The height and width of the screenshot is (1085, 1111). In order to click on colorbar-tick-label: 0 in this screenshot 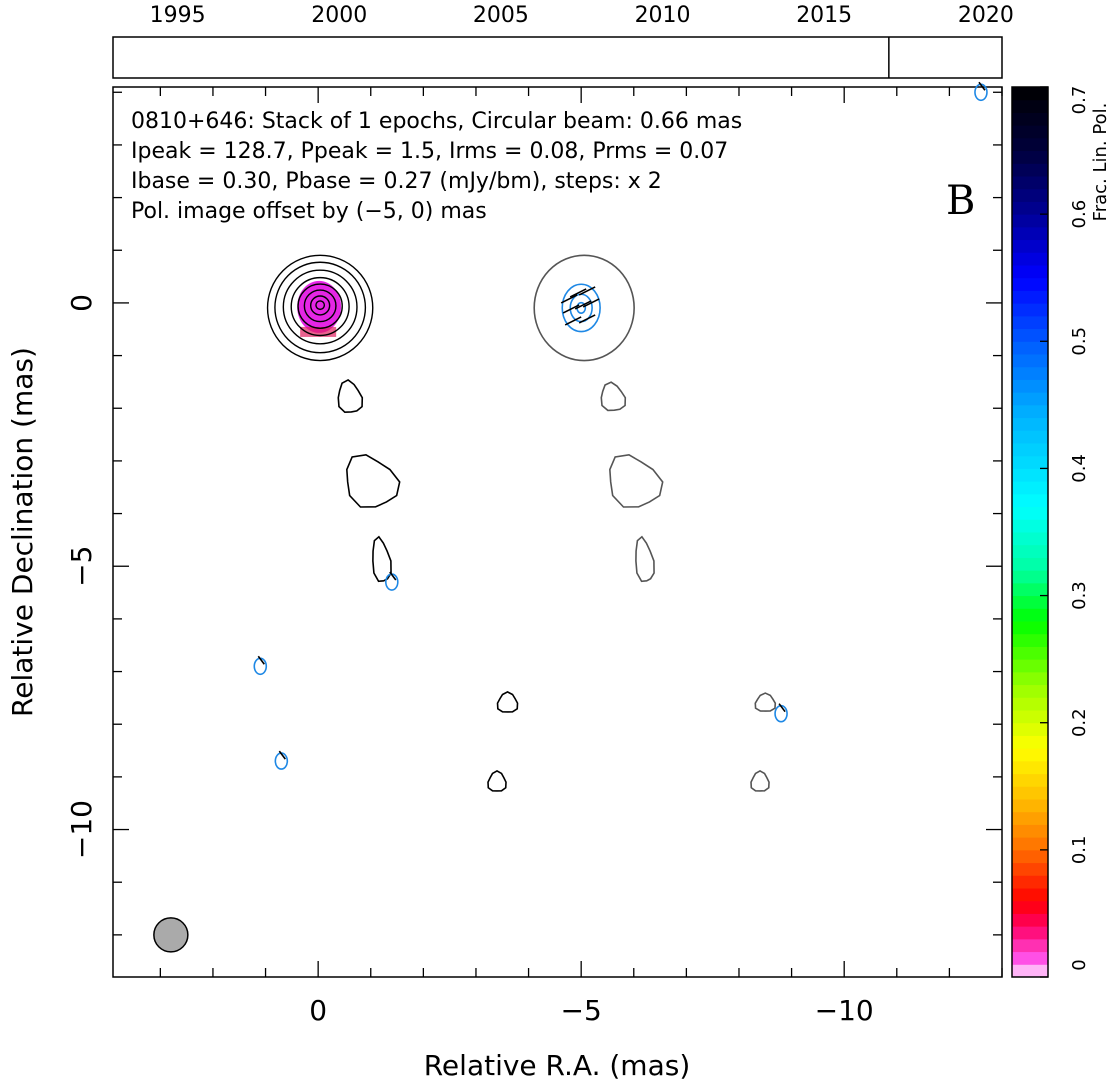, I will do `click(1079, 964)`.